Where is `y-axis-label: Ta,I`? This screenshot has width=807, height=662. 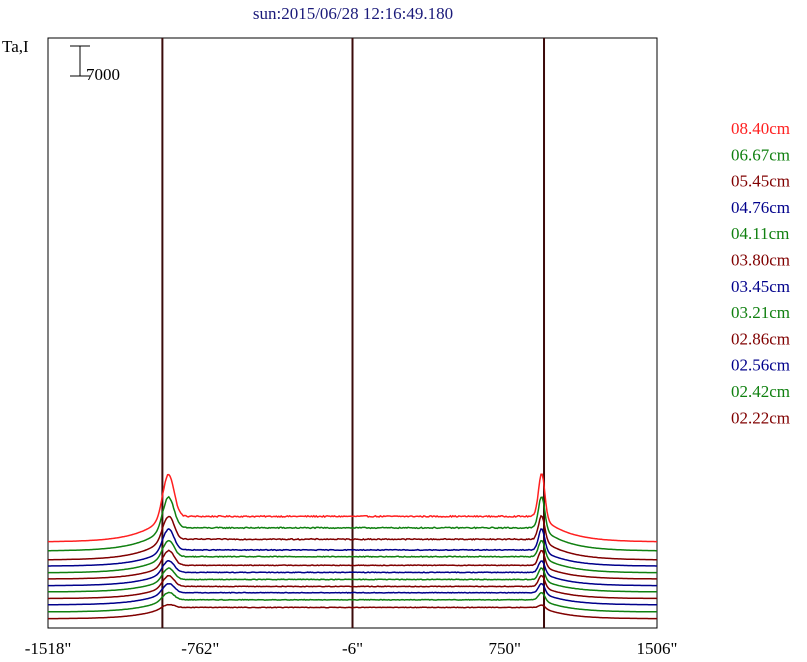
y-axis-label: Ta,I is located at coordinates (15, 46).